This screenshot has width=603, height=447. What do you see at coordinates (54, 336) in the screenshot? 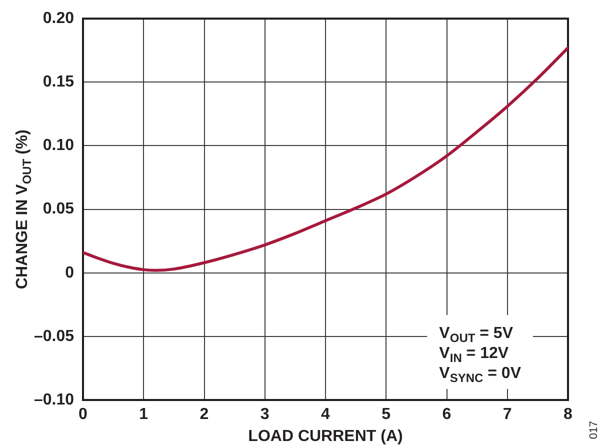
I see `y-tick-label: –0.05` at bounding box center [54, 336].